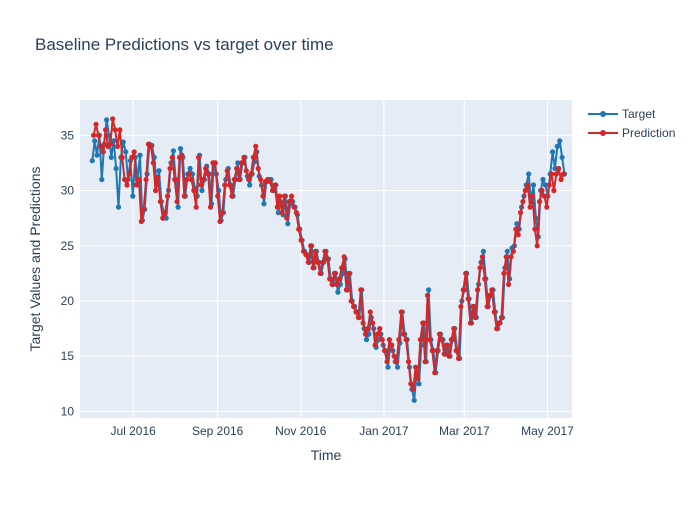  Describe the element at coordinates (68, 273) in the screenshot. I see `y-axis-ticks: 10 15 20 25 30 35` at that location.